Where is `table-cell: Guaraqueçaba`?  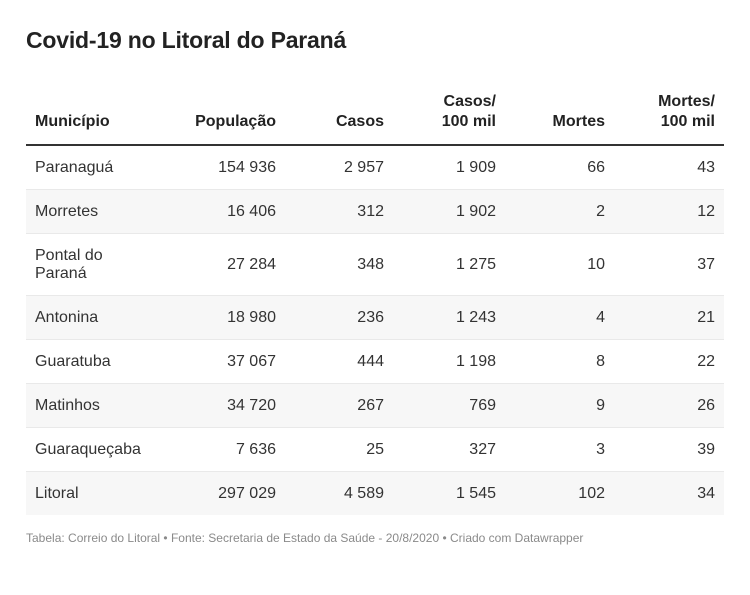
table-cell: Guaraqueçaba is located at coordinates (92, 449).